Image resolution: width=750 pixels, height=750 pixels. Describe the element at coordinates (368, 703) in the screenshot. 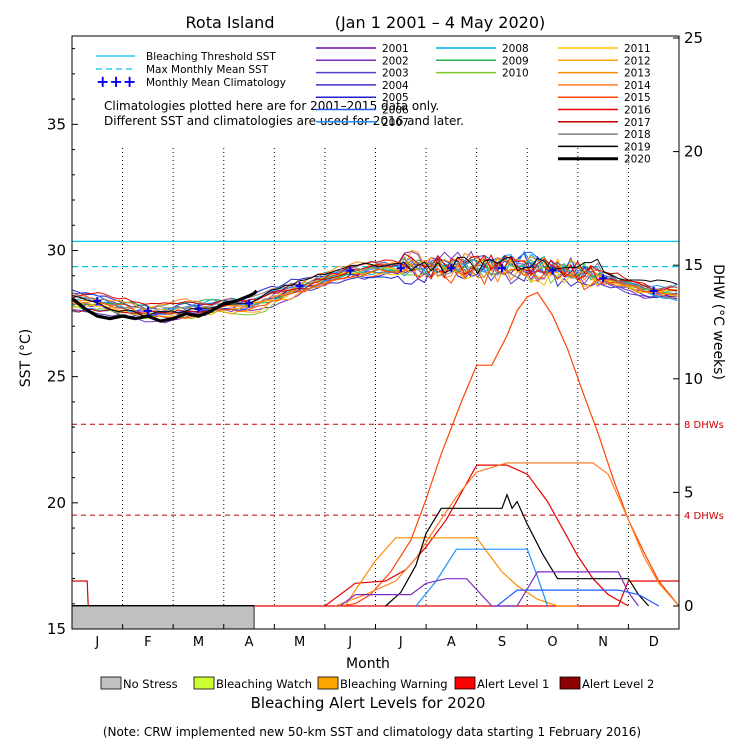

I see `alert-legend-title: Bleaching Alert Levels for 2020` at that location.